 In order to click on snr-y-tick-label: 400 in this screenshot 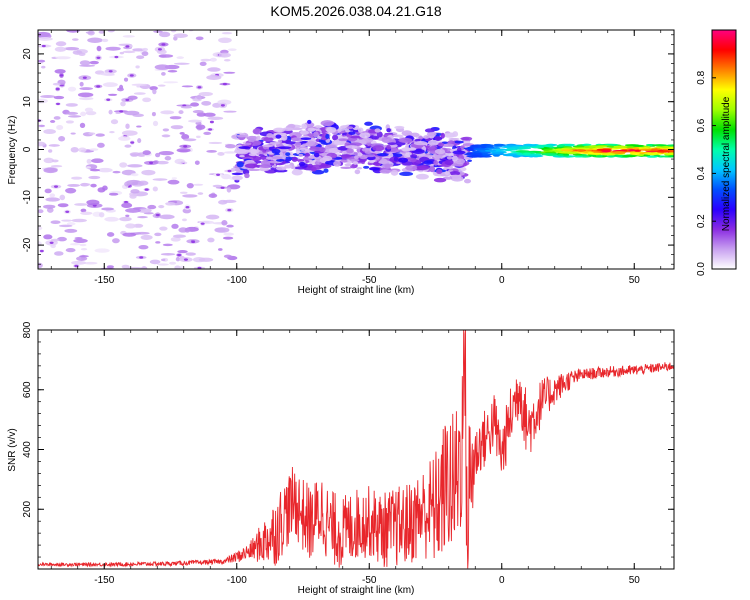, I will do `click(27, 449)`.